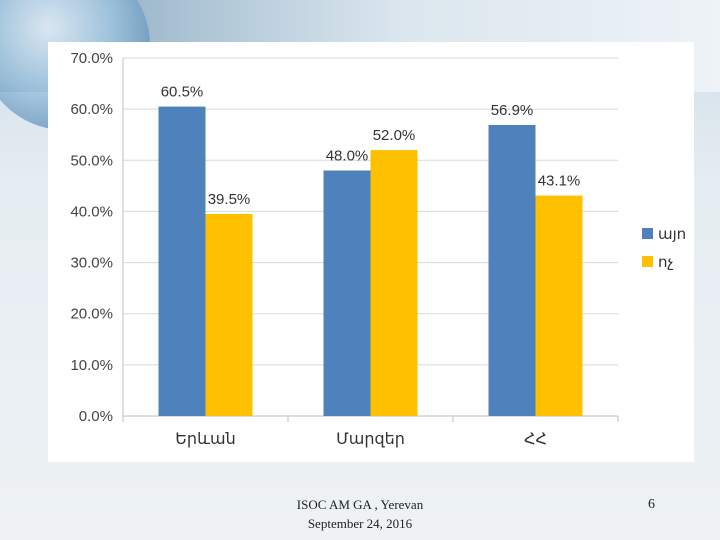 The height and width of the screenshot is (540, 720). What do you see at coordinates (182, 92) in the screenshot?
I see `data-label: 60.5%` at bounding box center [182, 92].